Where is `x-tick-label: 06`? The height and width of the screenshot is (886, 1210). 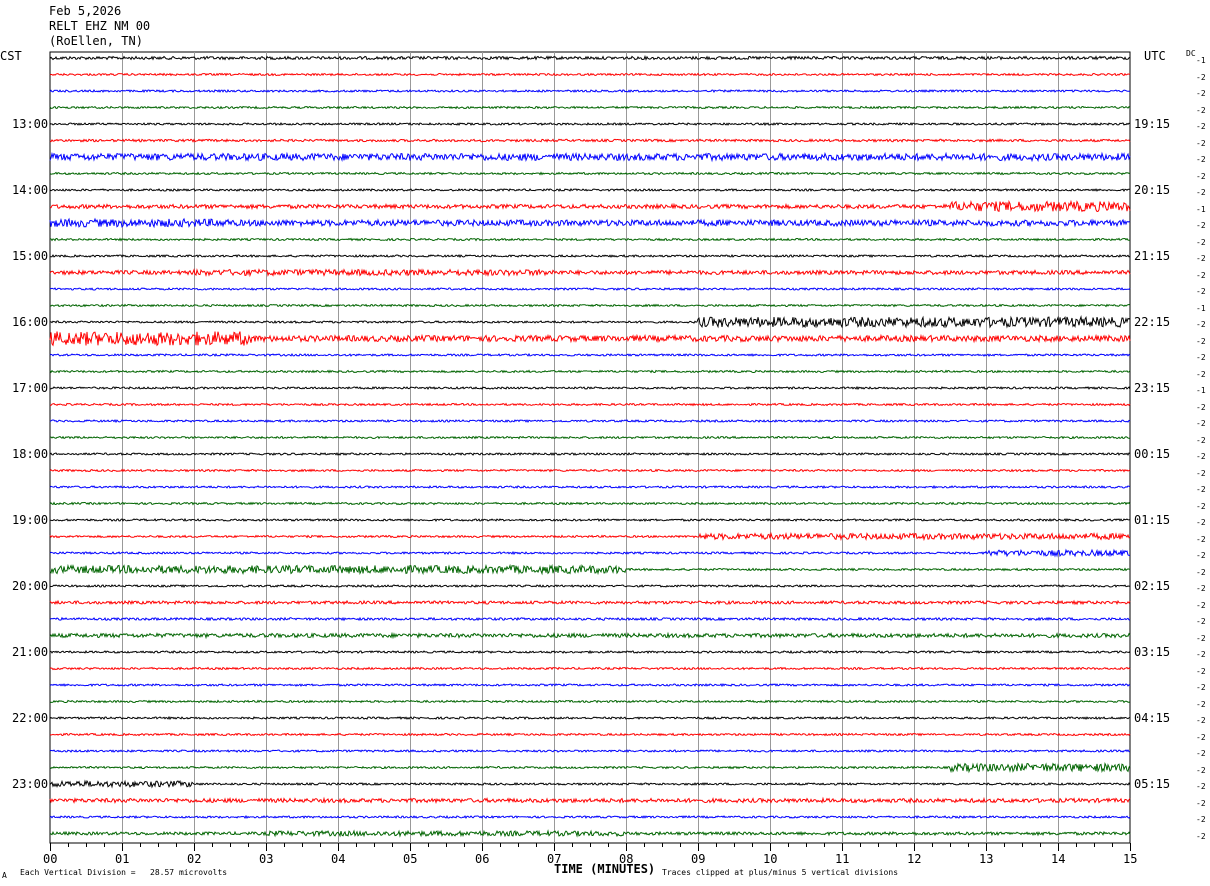 x-tick-label: 06 is located at coordinates (482, 859).